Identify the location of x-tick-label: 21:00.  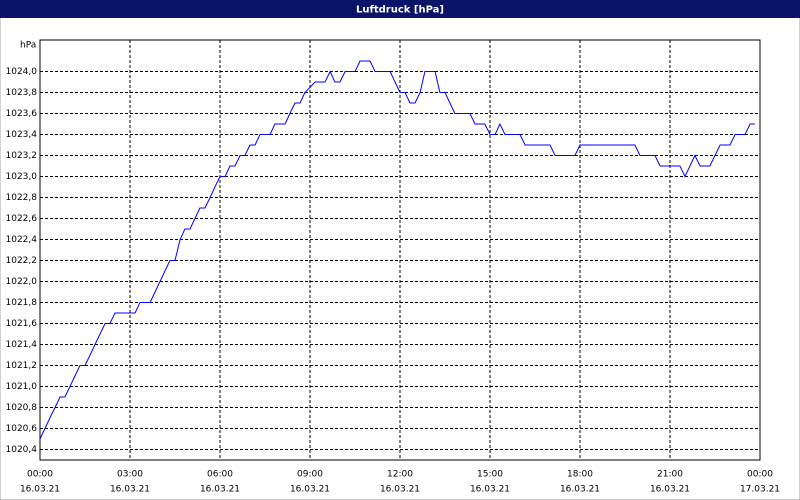
(670, 475).